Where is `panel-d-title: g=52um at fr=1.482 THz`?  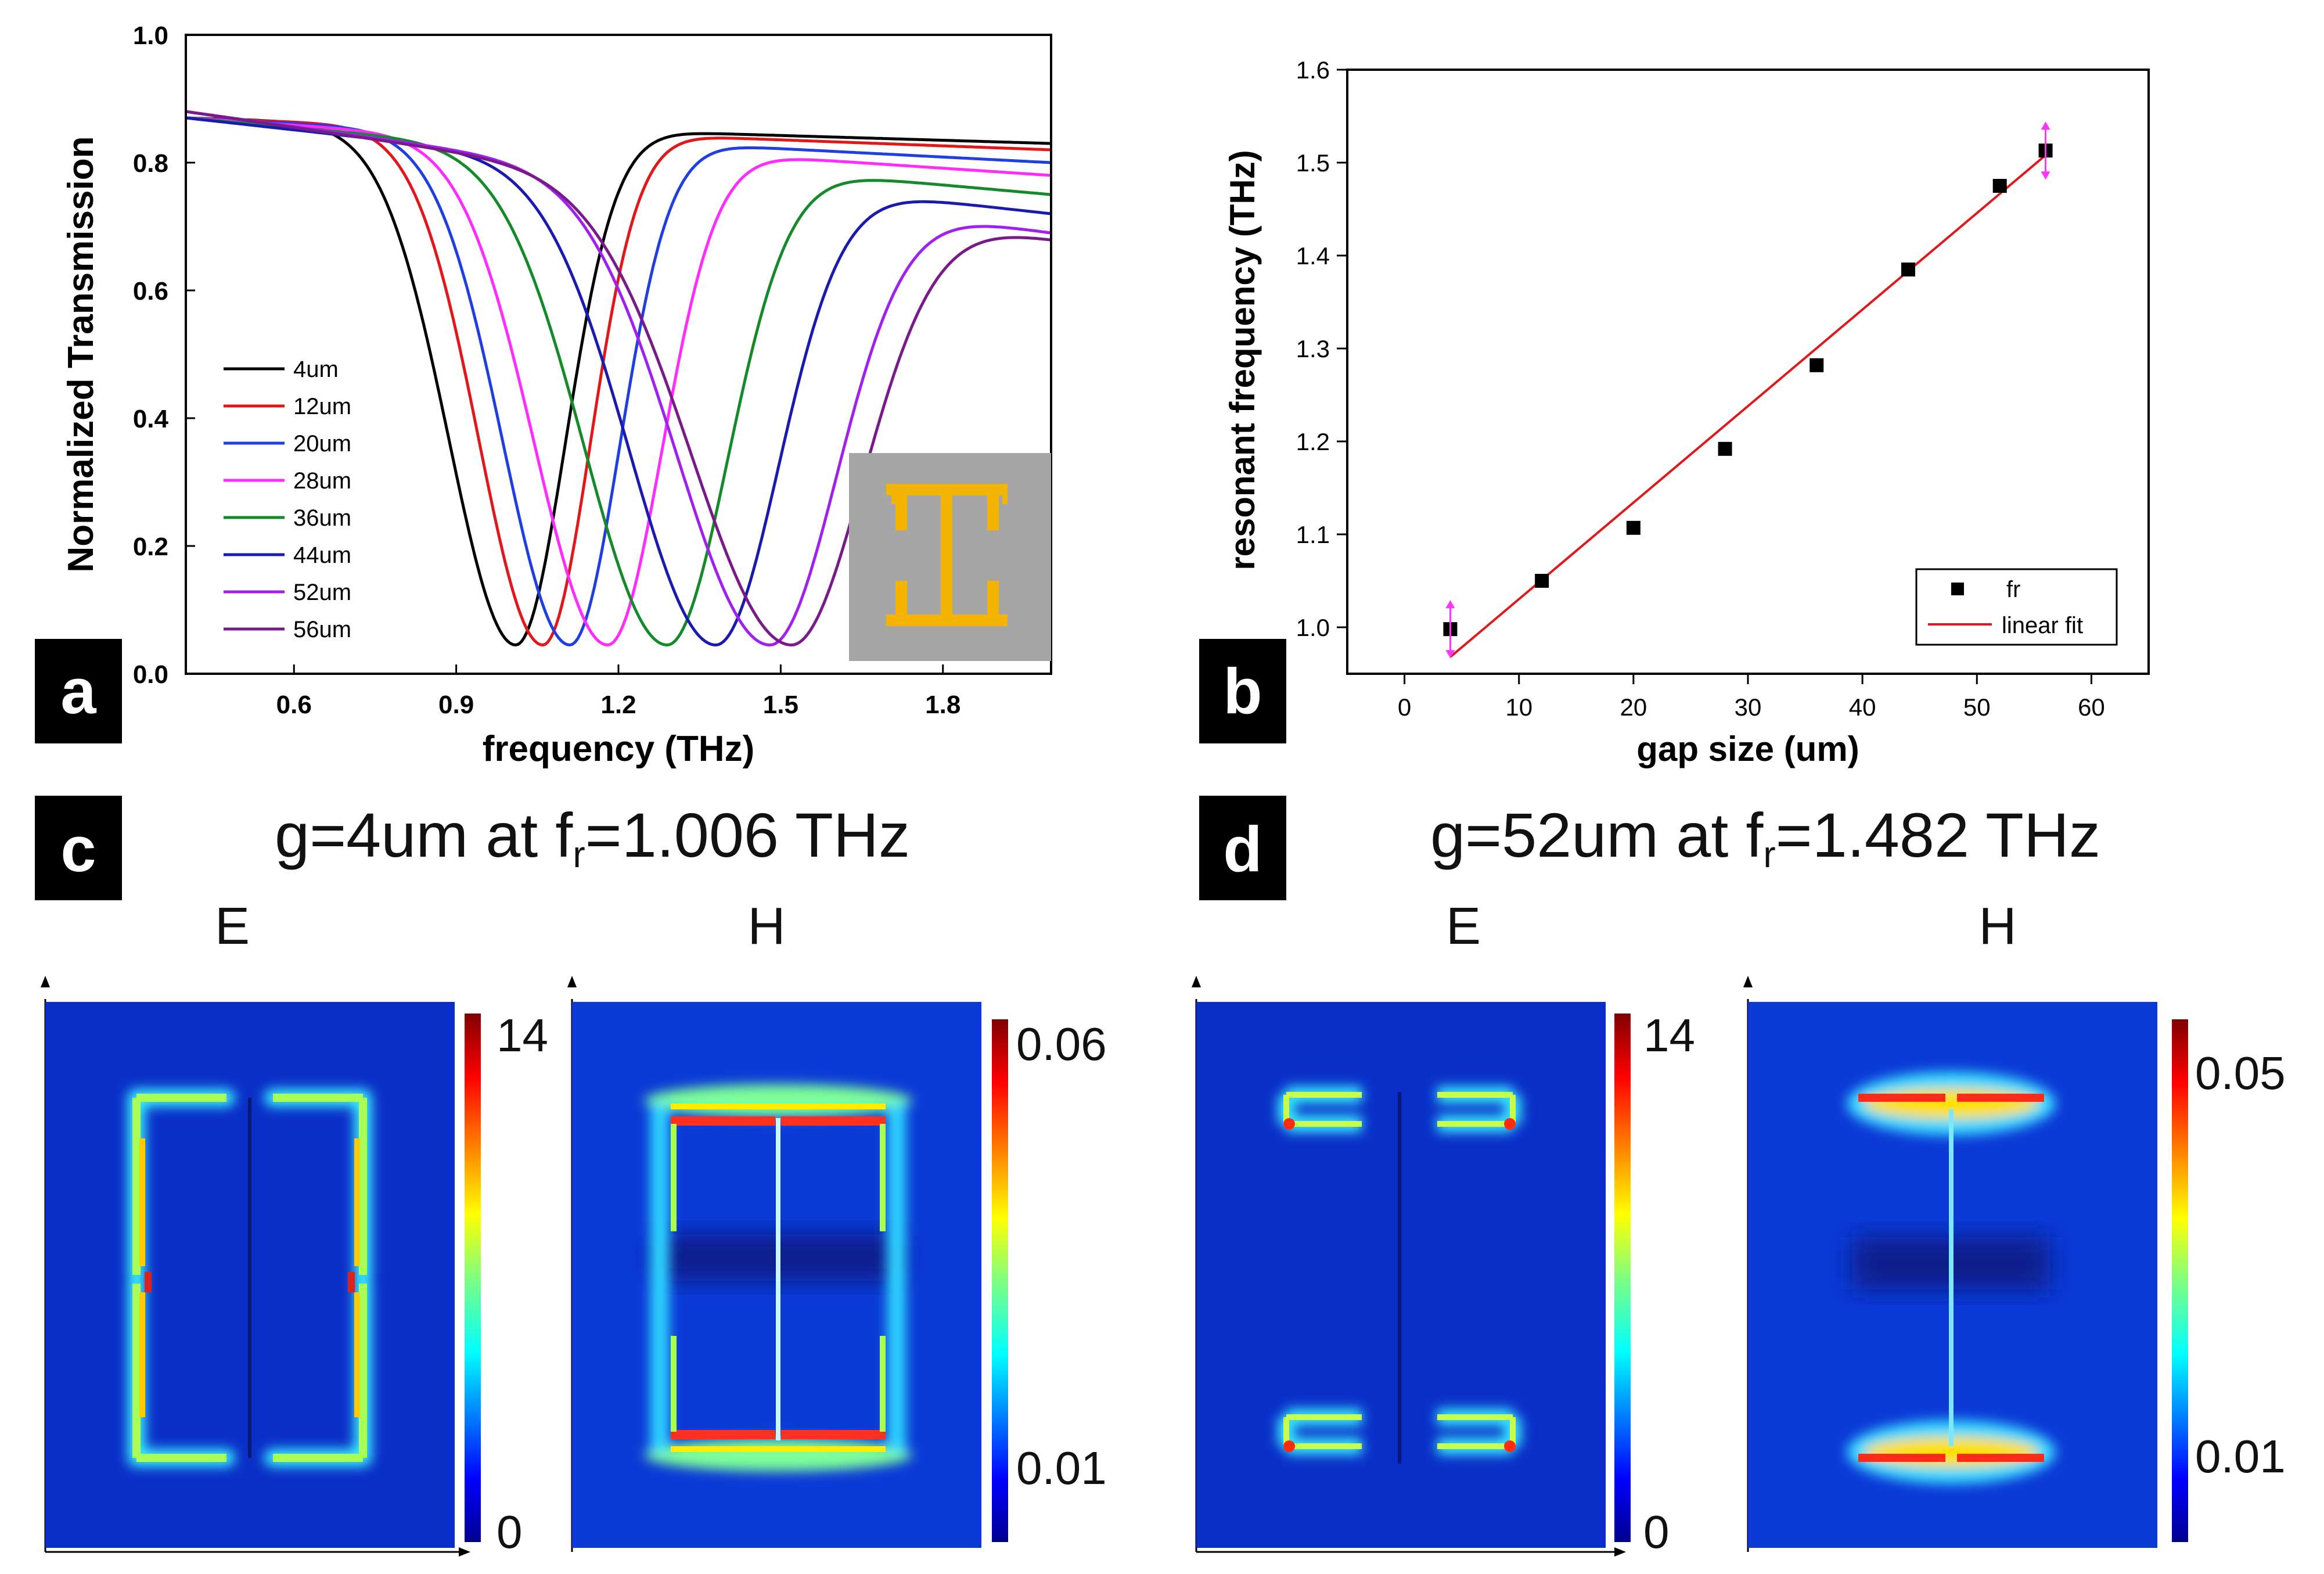 panel-d-title: g=52um at fr=1.482 THz is located at coordinates (1765, 837).